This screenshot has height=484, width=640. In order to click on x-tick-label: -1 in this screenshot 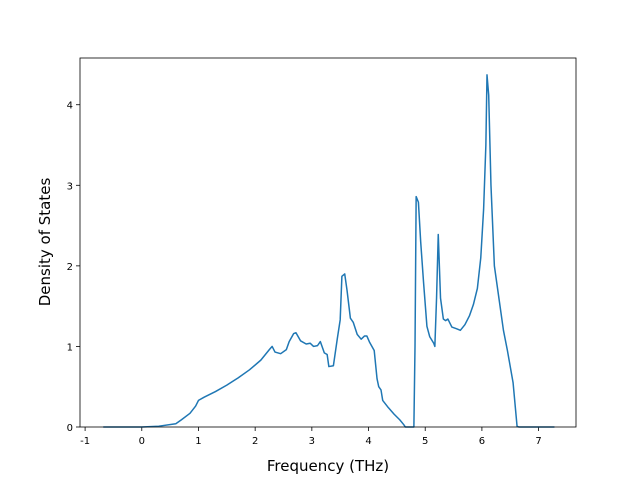, I will do `click(85, 441)`.